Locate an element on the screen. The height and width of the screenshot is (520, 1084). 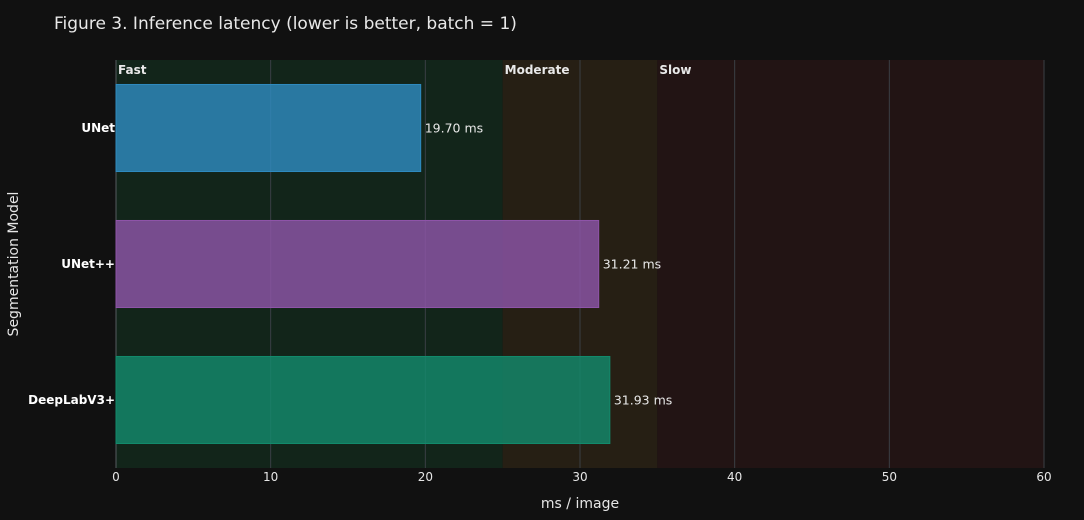
x-tick-label: 30 is located at coordinates (579, 477).